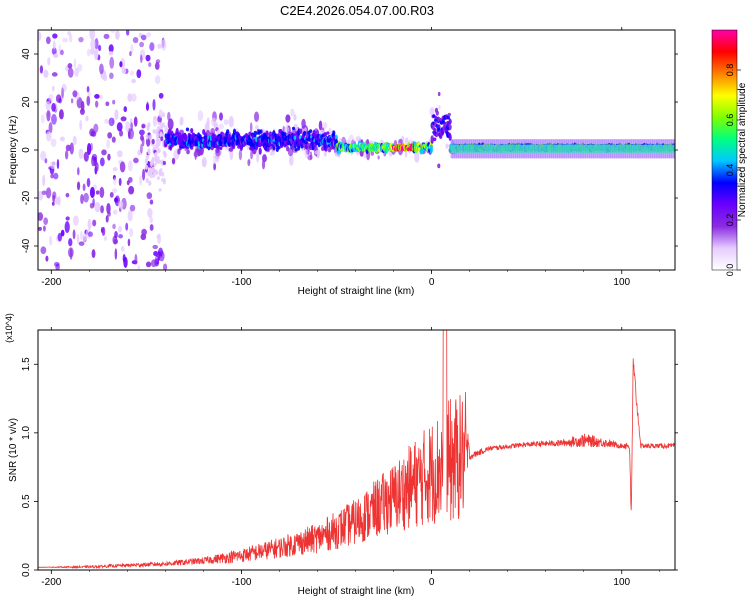  Describe the element at coordinates (26, 501) in the screenshot. I see `y-tick-label: 0.5` at that location.